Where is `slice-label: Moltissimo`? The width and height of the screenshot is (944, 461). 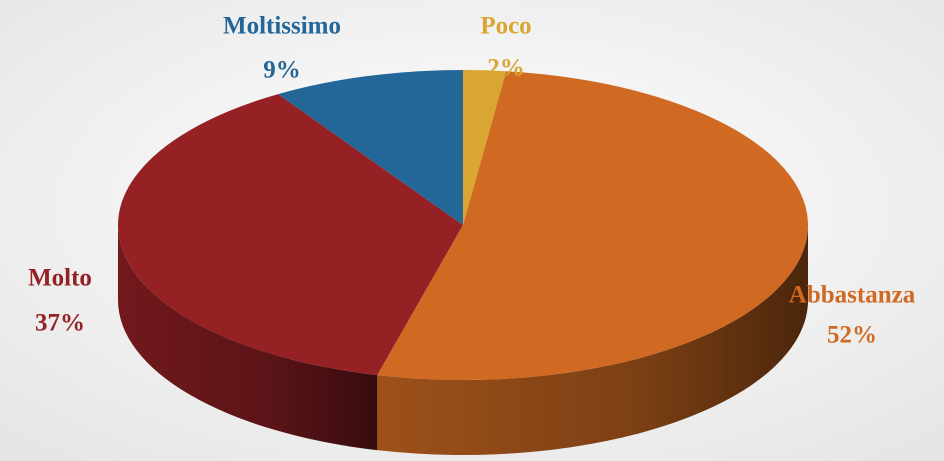
slice-label: Moltissimo is located at coordinates (282, 26).